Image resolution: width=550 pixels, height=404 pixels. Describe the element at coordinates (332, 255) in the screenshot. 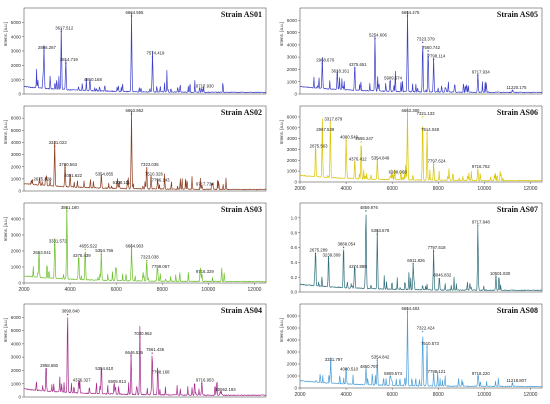

I see `peak-label: 3239.309` at that location.